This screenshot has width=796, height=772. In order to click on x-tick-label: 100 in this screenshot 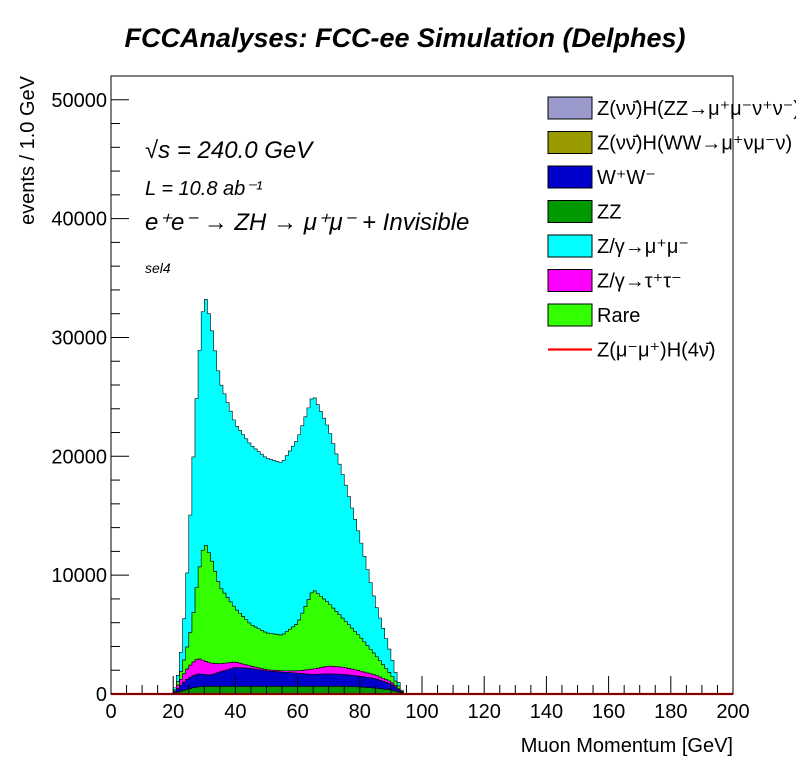, I will do `click(421, 712)`.